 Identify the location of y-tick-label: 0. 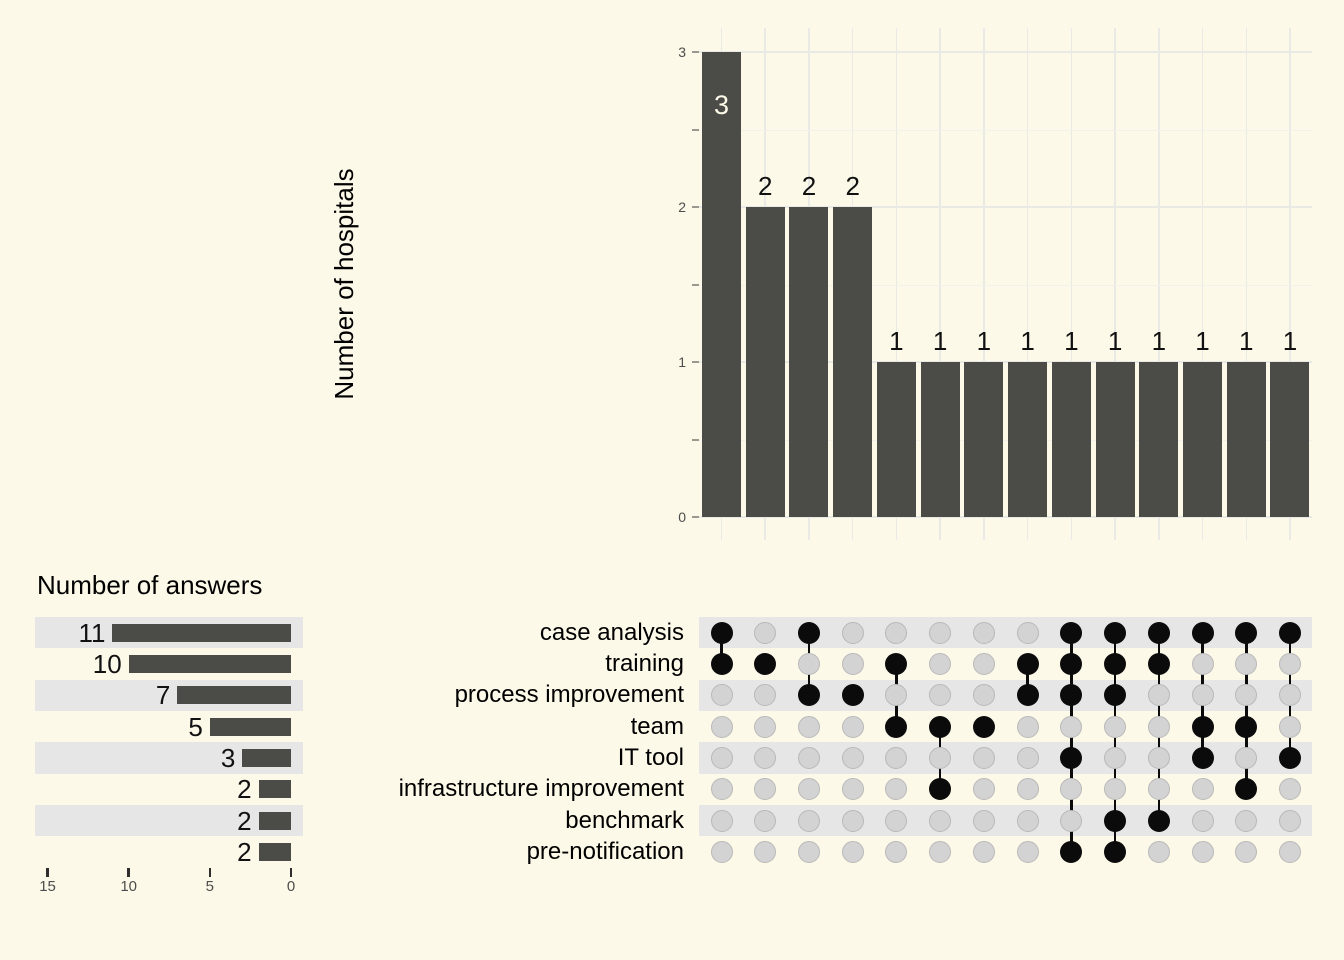
(682, 517).